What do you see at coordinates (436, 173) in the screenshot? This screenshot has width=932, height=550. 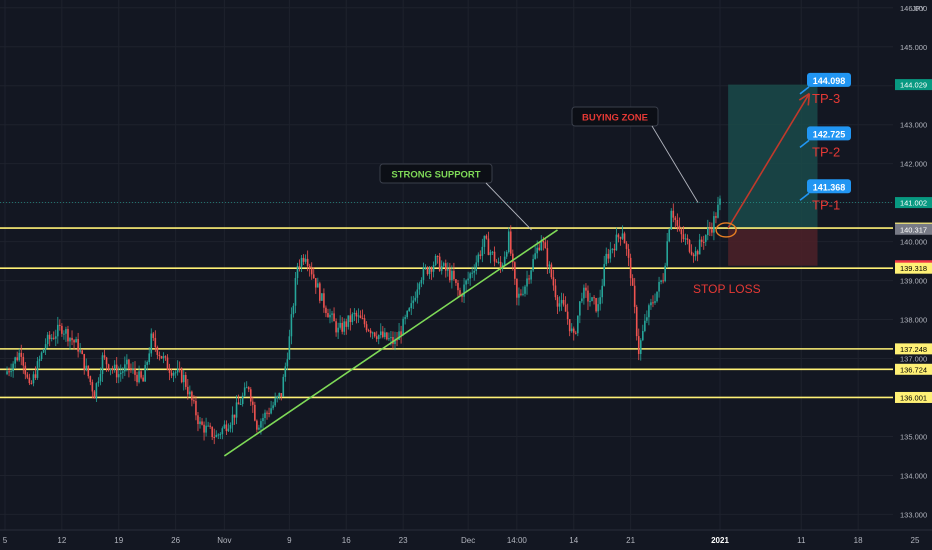 I see `strong-support-callout-box` at bounding box center [436, 173].